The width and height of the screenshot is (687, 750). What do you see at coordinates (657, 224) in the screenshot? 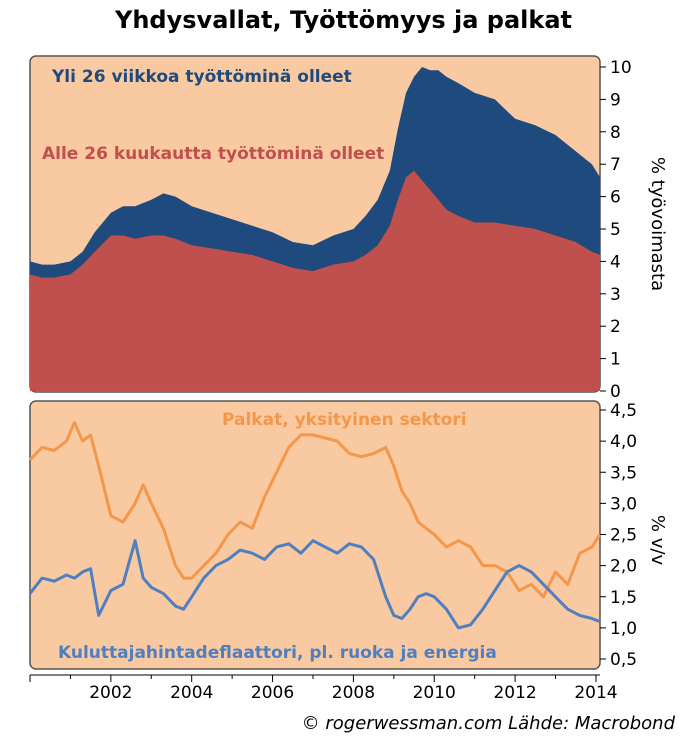
I see `unemployment-y-axis-label: % työvoimasta` at bounding box center [657, 224].